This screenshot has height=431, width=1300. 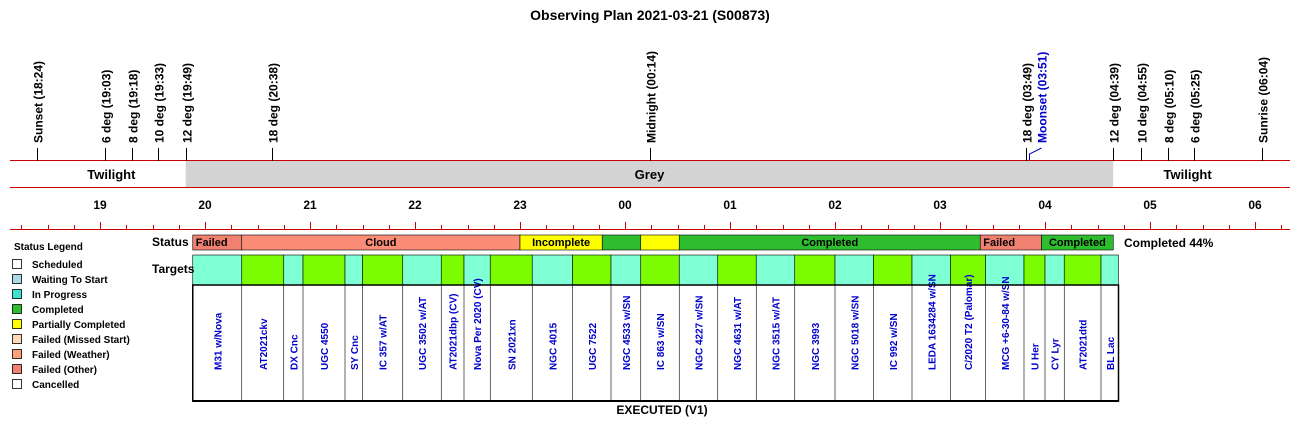 What do you see at coordinates (107, 106) in the screenshot?
I see `event-label: 6 deg (19:03)` at bounding box center [107, 106].